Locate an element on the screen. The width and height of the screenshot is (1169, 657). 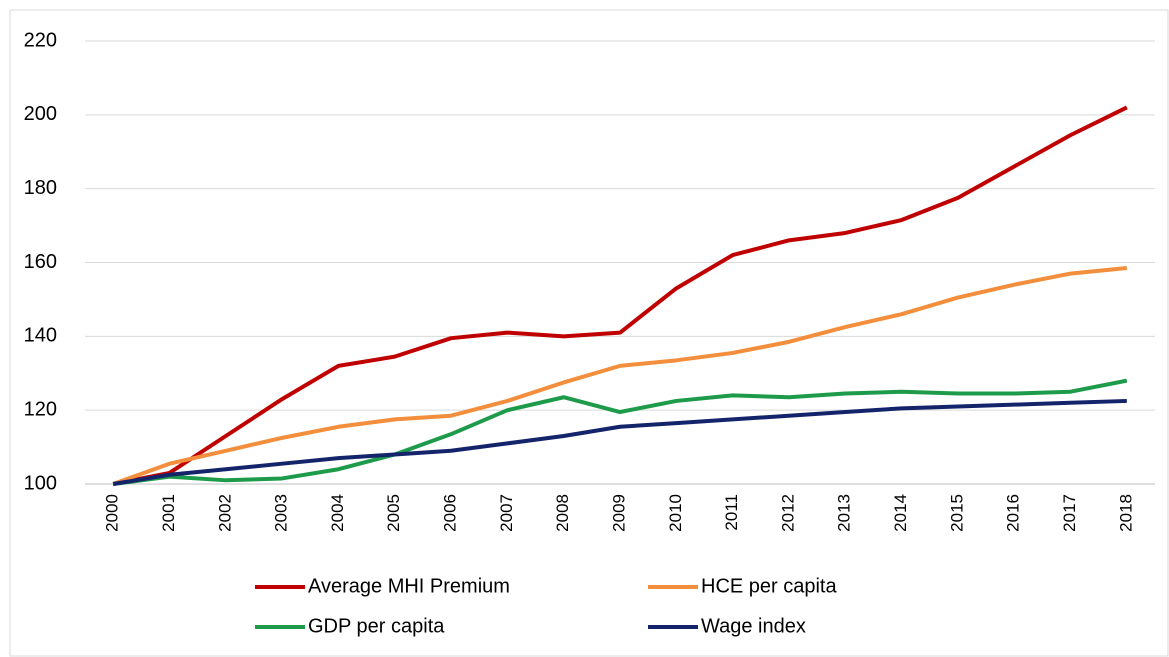
legend-label: Wage index is located at coordinates (753, 626).